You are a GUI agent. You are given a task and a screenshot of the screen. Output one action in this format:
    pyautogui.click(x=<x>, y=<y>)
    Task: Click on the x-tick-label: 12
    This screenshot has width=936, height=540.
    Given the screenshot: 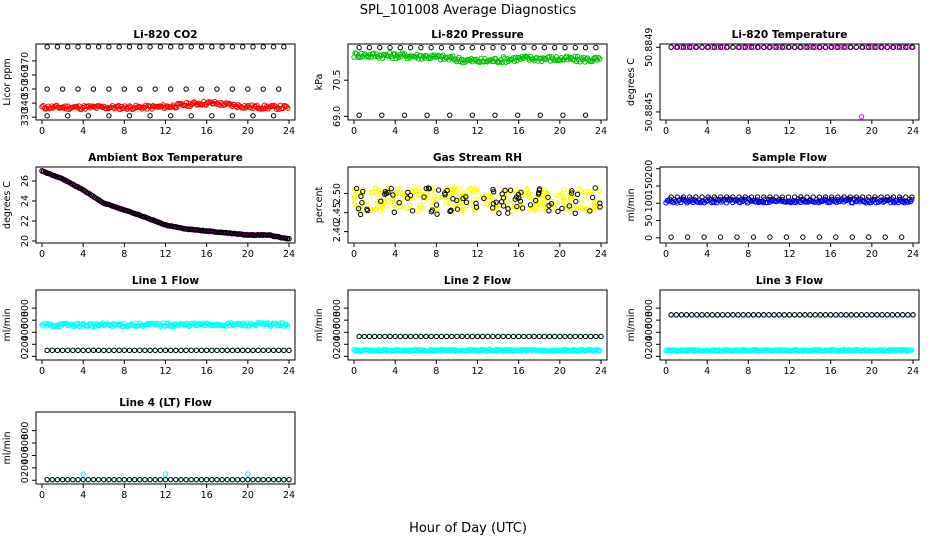 What is the action you would take?
    pyautogui.click(x=477, y=131)
    